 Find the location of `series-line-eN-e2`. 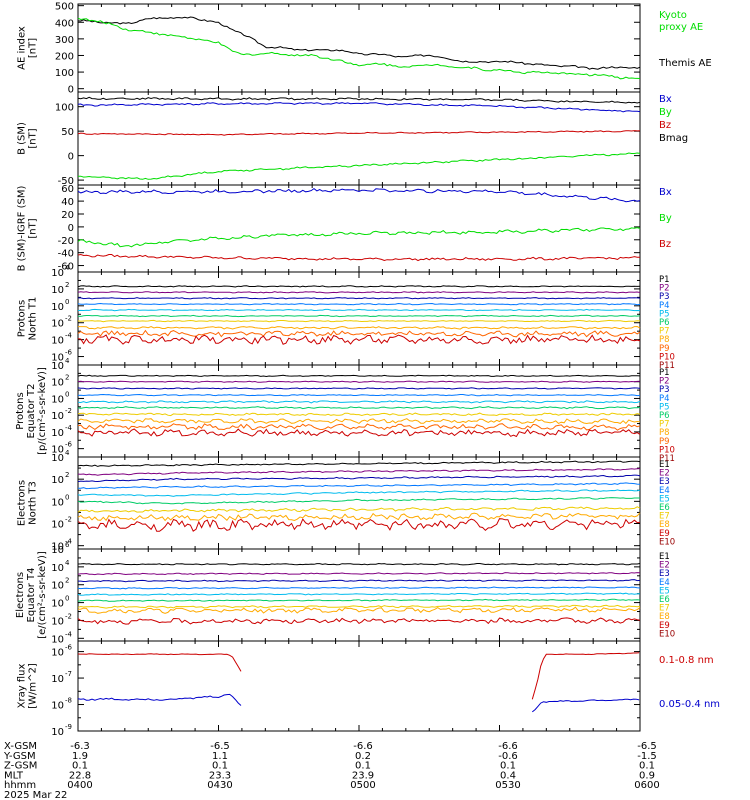

series-line-eN-e2 is located at coordinates (359, 472).